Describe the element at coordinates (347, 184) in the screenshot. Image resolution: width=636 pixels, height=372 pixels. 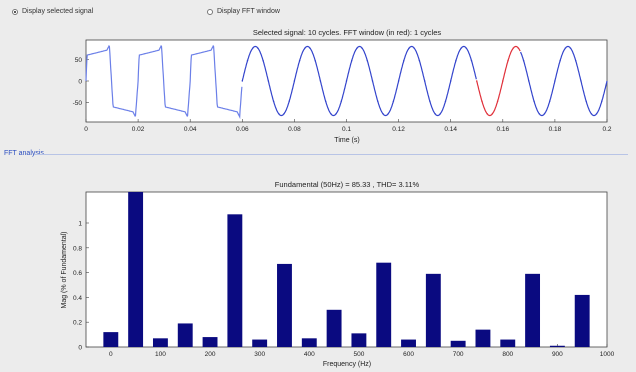
I see `fft-chart-title: Fundamental (50Hz) = 85.33 , THD= 3.11%` at that location.